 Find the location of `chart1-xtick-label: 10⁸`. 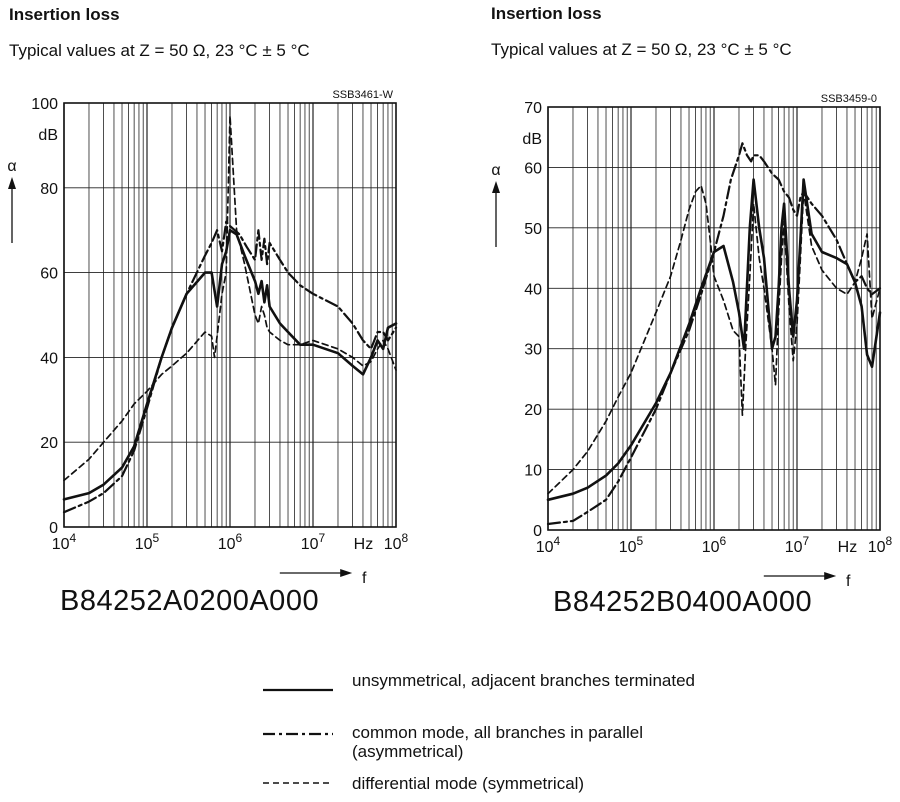

chart1-xtick-label: 10⁸ is located at coordinates (396, 542).